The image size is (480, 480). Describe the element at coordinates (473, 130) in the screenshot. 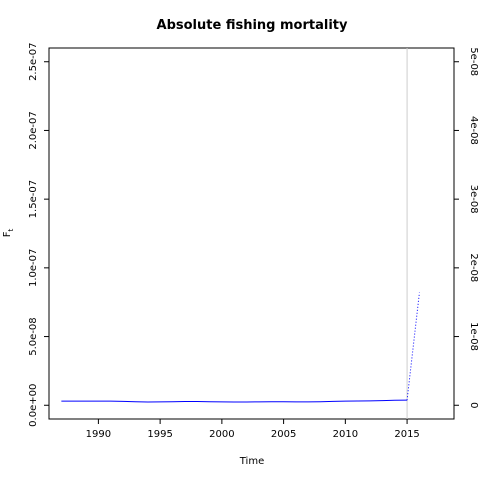

I see `y2-tick-label: 4e-08` at that location.